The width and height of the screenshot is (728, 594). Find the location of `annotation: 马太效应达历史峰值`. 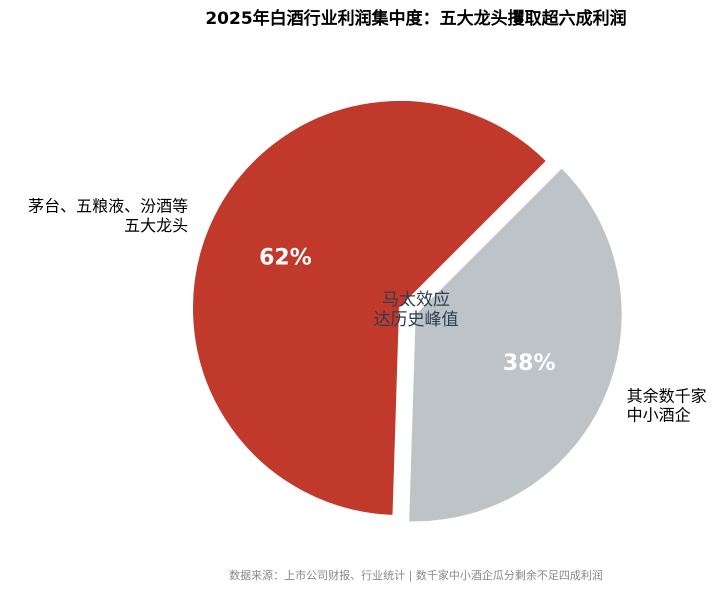

annotation: 马太效应达历史峰值 is located at coordinates (416, 310).